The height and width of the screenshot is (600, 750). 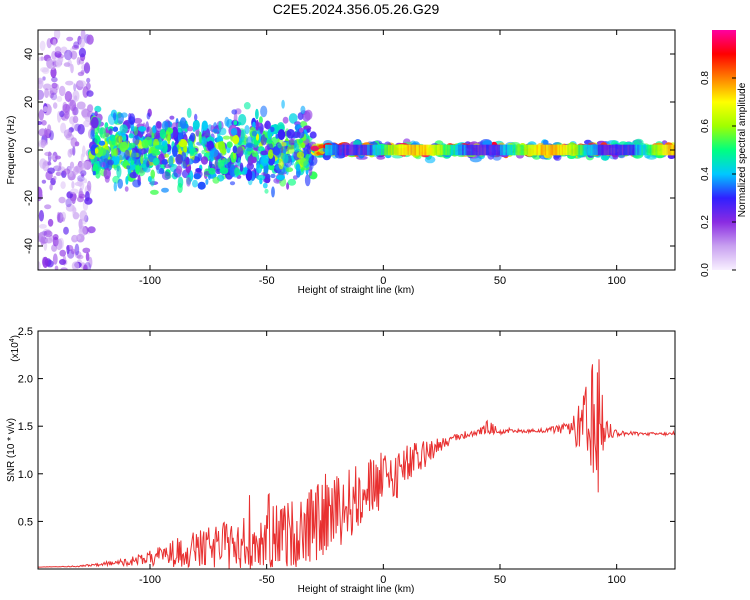 I want to click on colorbar-tick-label: 0.2, so click(x=705, y=222).